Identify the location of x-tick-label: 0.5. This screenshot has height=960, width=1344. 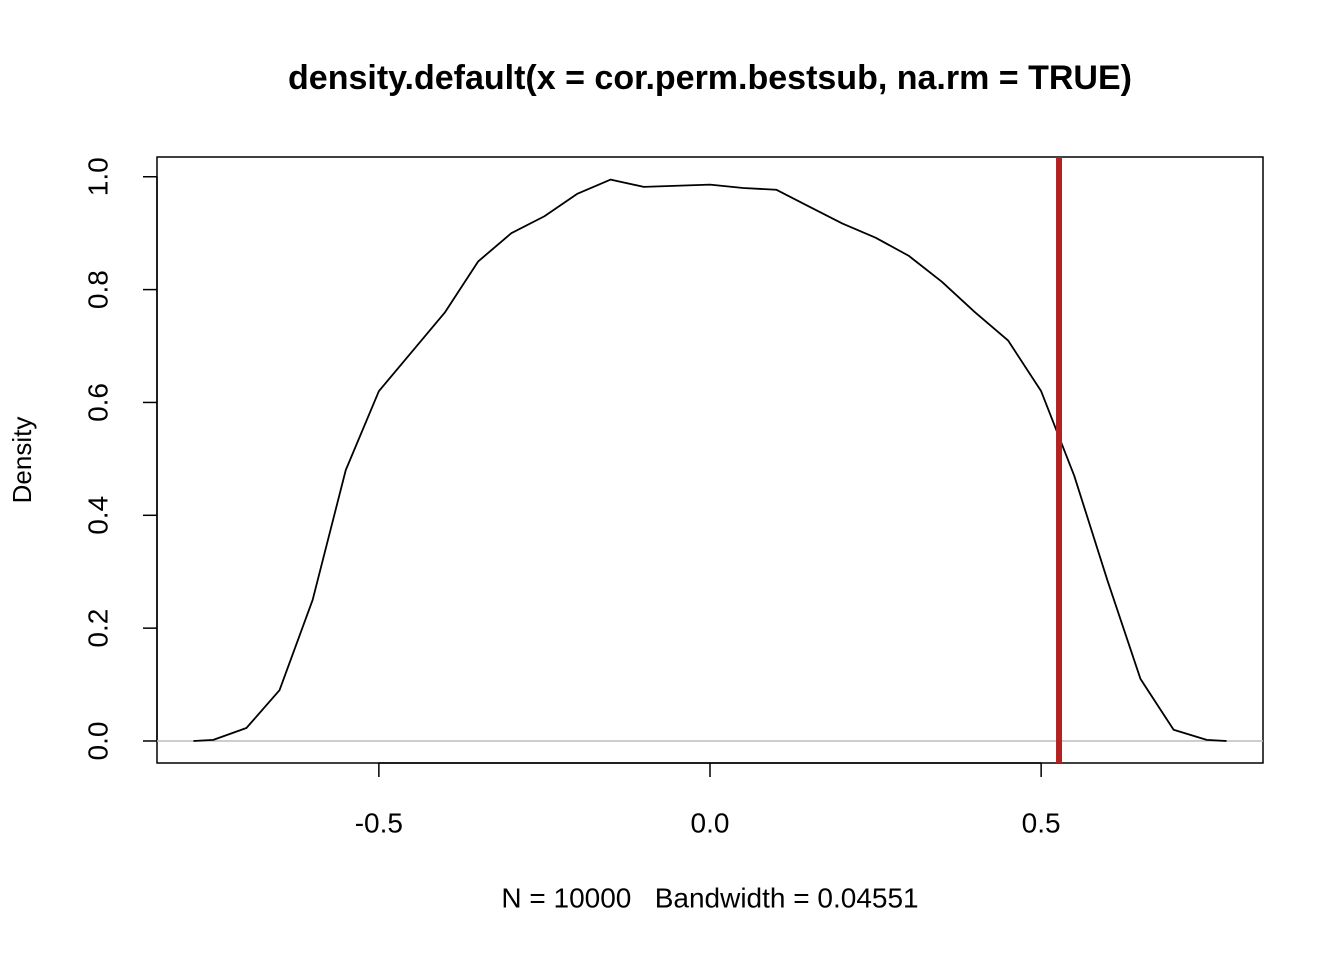
(1041, 822).